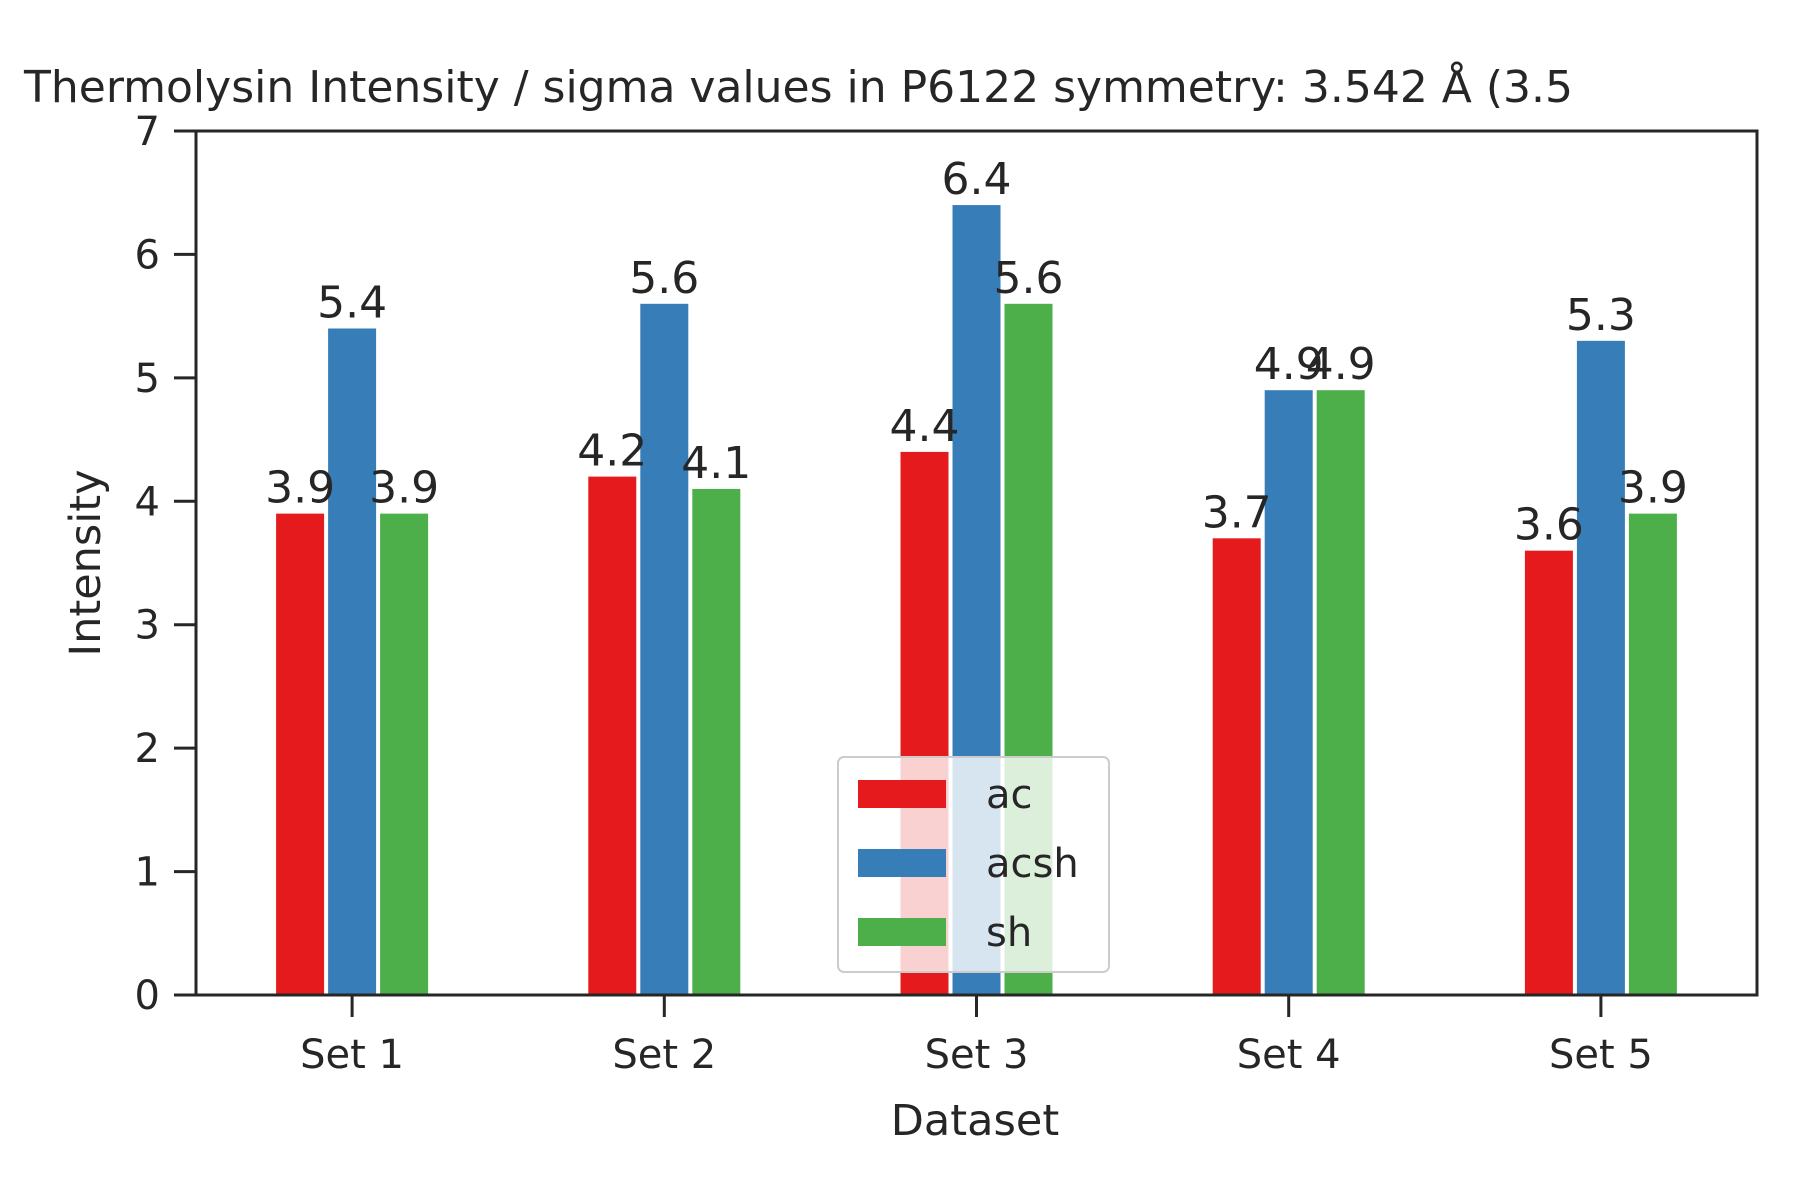  What do you see at coordinates (664, 1055) in the screenshot?
I see `x-tick-label: Set 2` at bounding box center [664, 1055].